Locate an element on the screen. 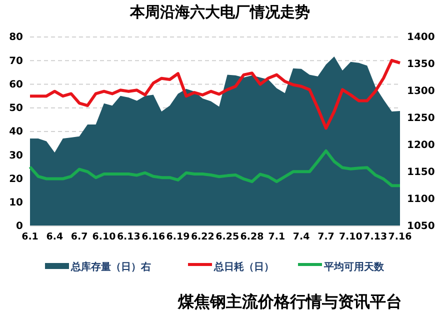  x-tick-label: 6.1 is located at coordinates (30, 236).